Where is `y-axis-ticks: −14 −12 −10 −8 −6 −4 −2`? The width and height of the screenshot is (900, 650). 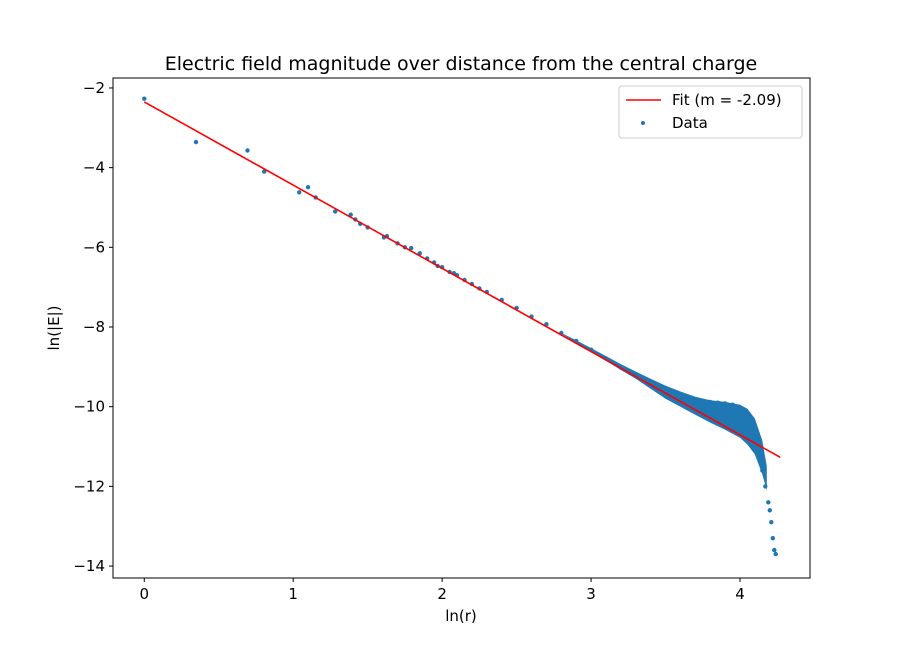 y-axis-ticks: −14 −12 −10 −8 −6 −4 −2 is located at coordinates (93, 327).